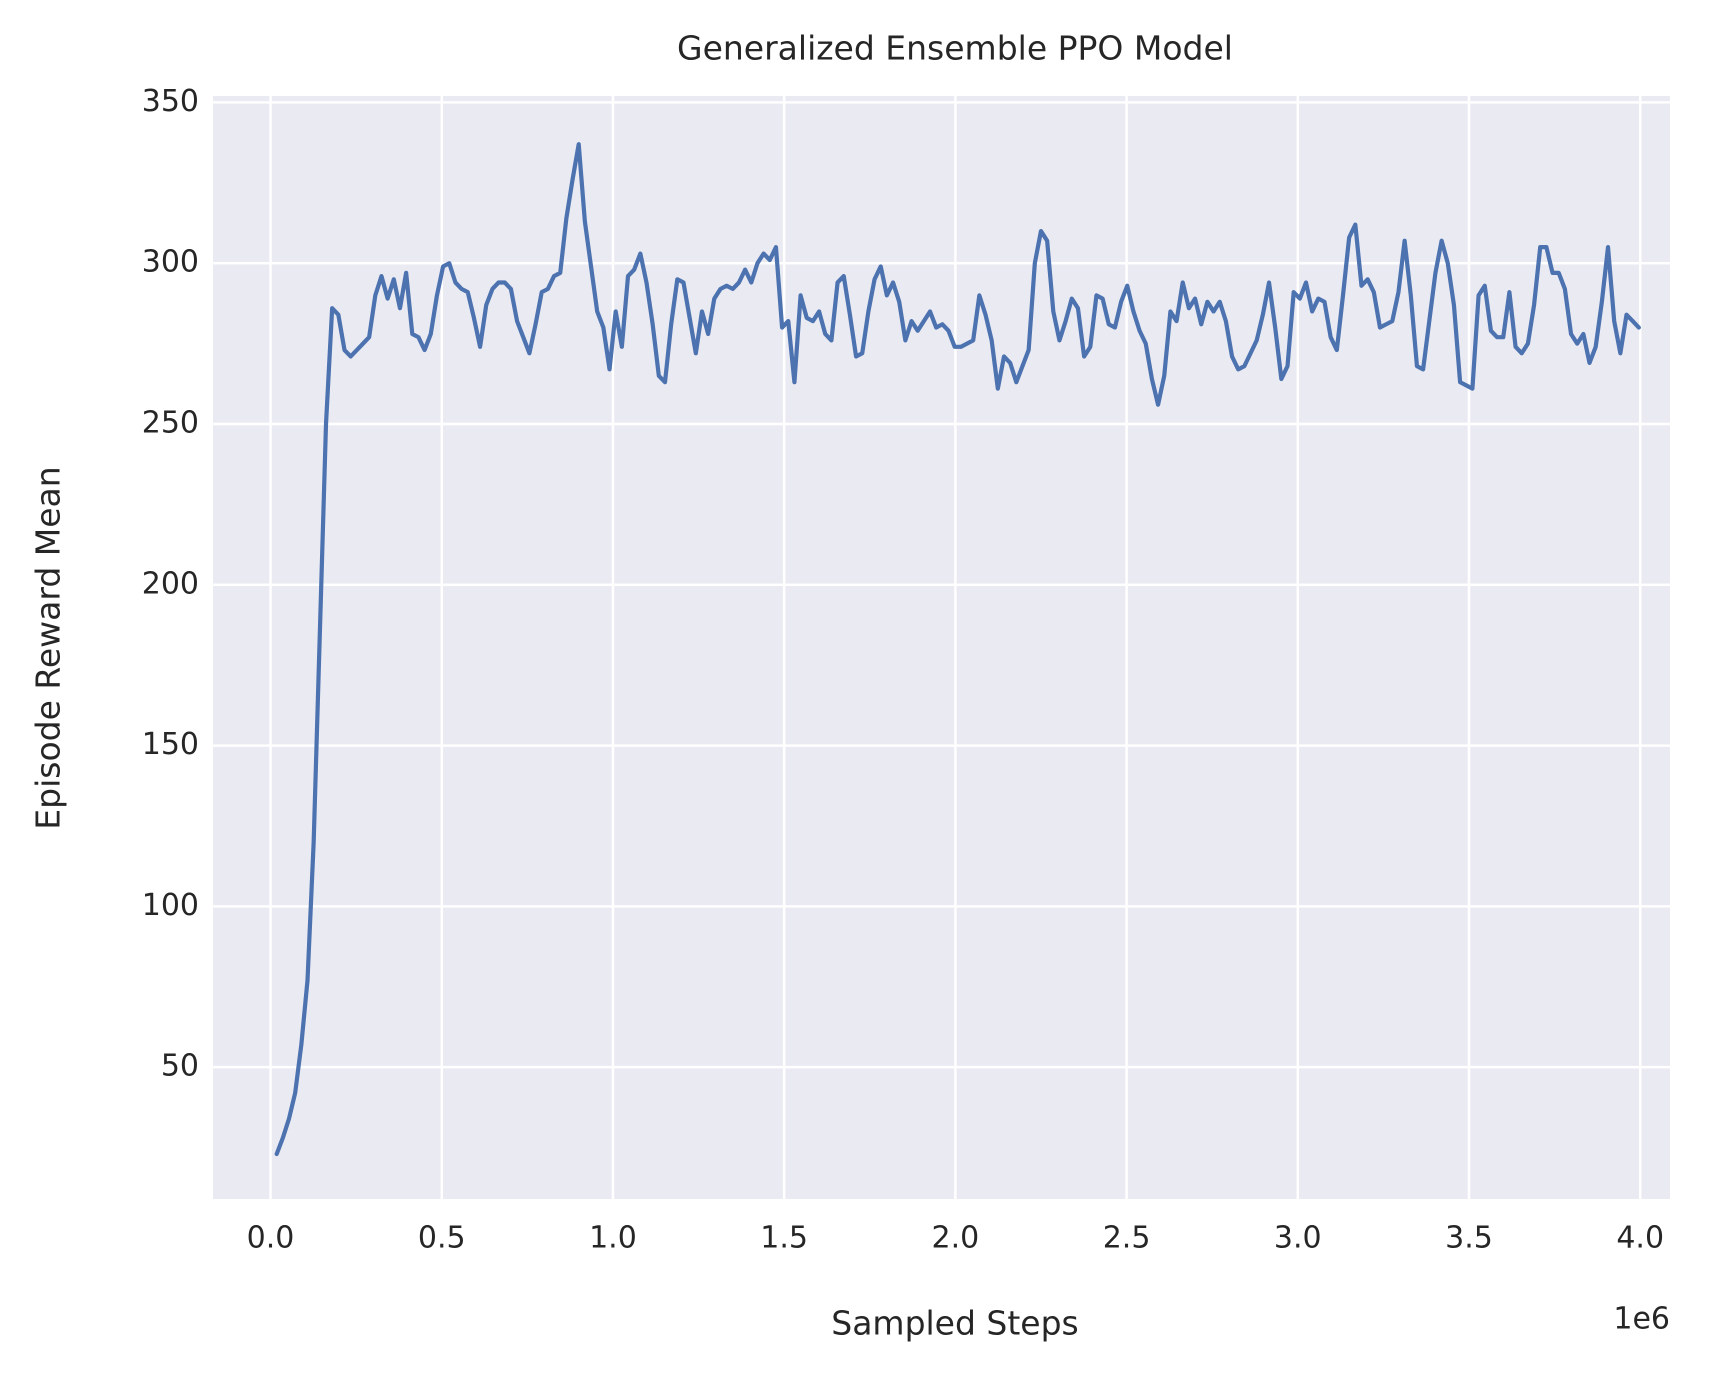 This screenshot has width=1726, height=1375. What do you see at coordinates (1469, 1238) in the screenshot?
I see `x-tick-label: 3.5` at bounding box center [1469, 1238].